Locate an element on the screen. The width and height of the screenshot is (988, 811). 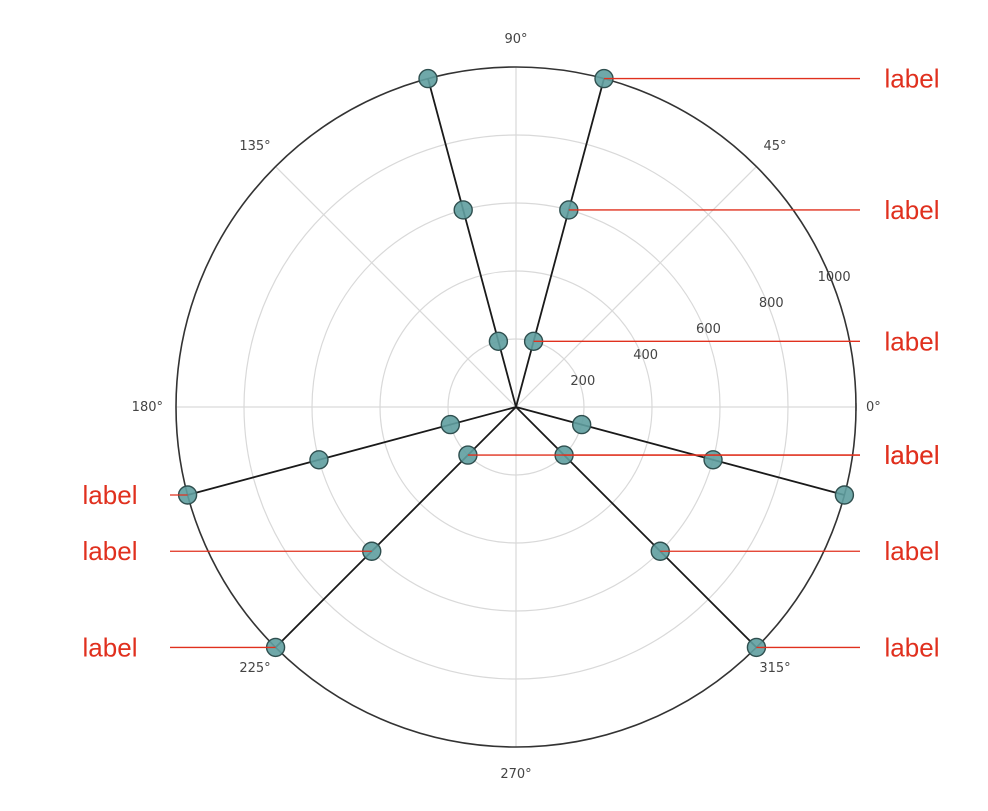
angle-tick-label: 135° is located at coordinates (254, 146).